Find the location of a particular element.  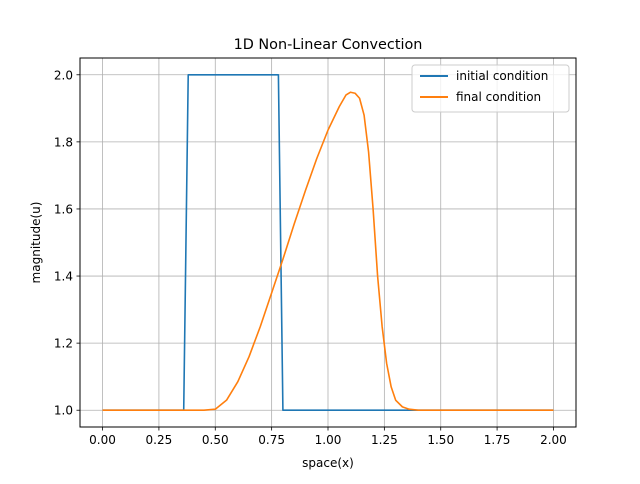

y-tick-label: 2.0 is located at coordinates (63, 75).